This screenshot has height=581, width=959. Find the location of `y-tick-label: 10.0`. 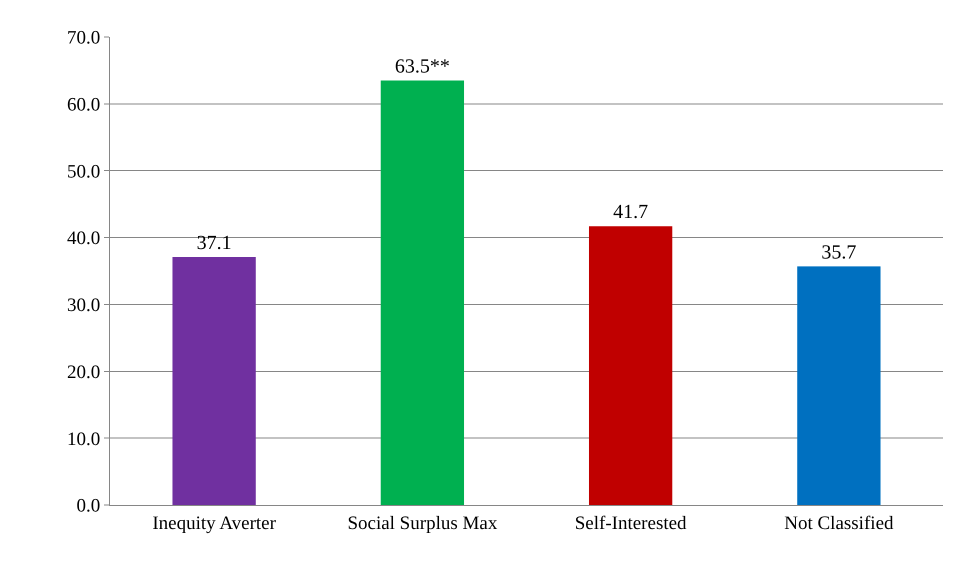

y-tick-label: 10.0 is located at coordinates (83, 439).